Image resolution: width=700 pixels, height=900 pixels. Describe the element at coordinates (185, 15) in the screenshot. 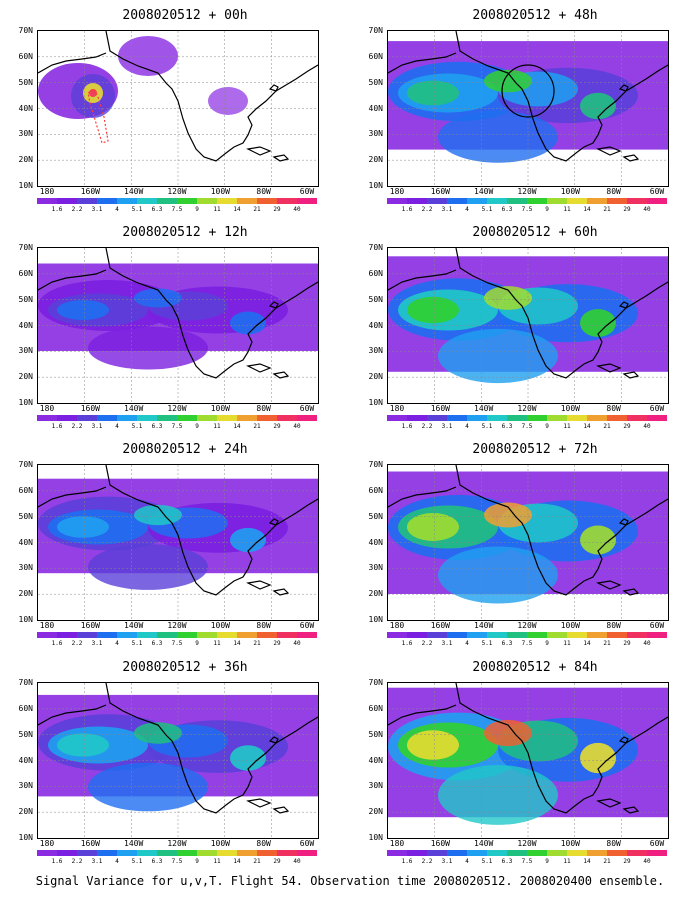

I see `panel-title: 2008020512 + 00h` at that location.